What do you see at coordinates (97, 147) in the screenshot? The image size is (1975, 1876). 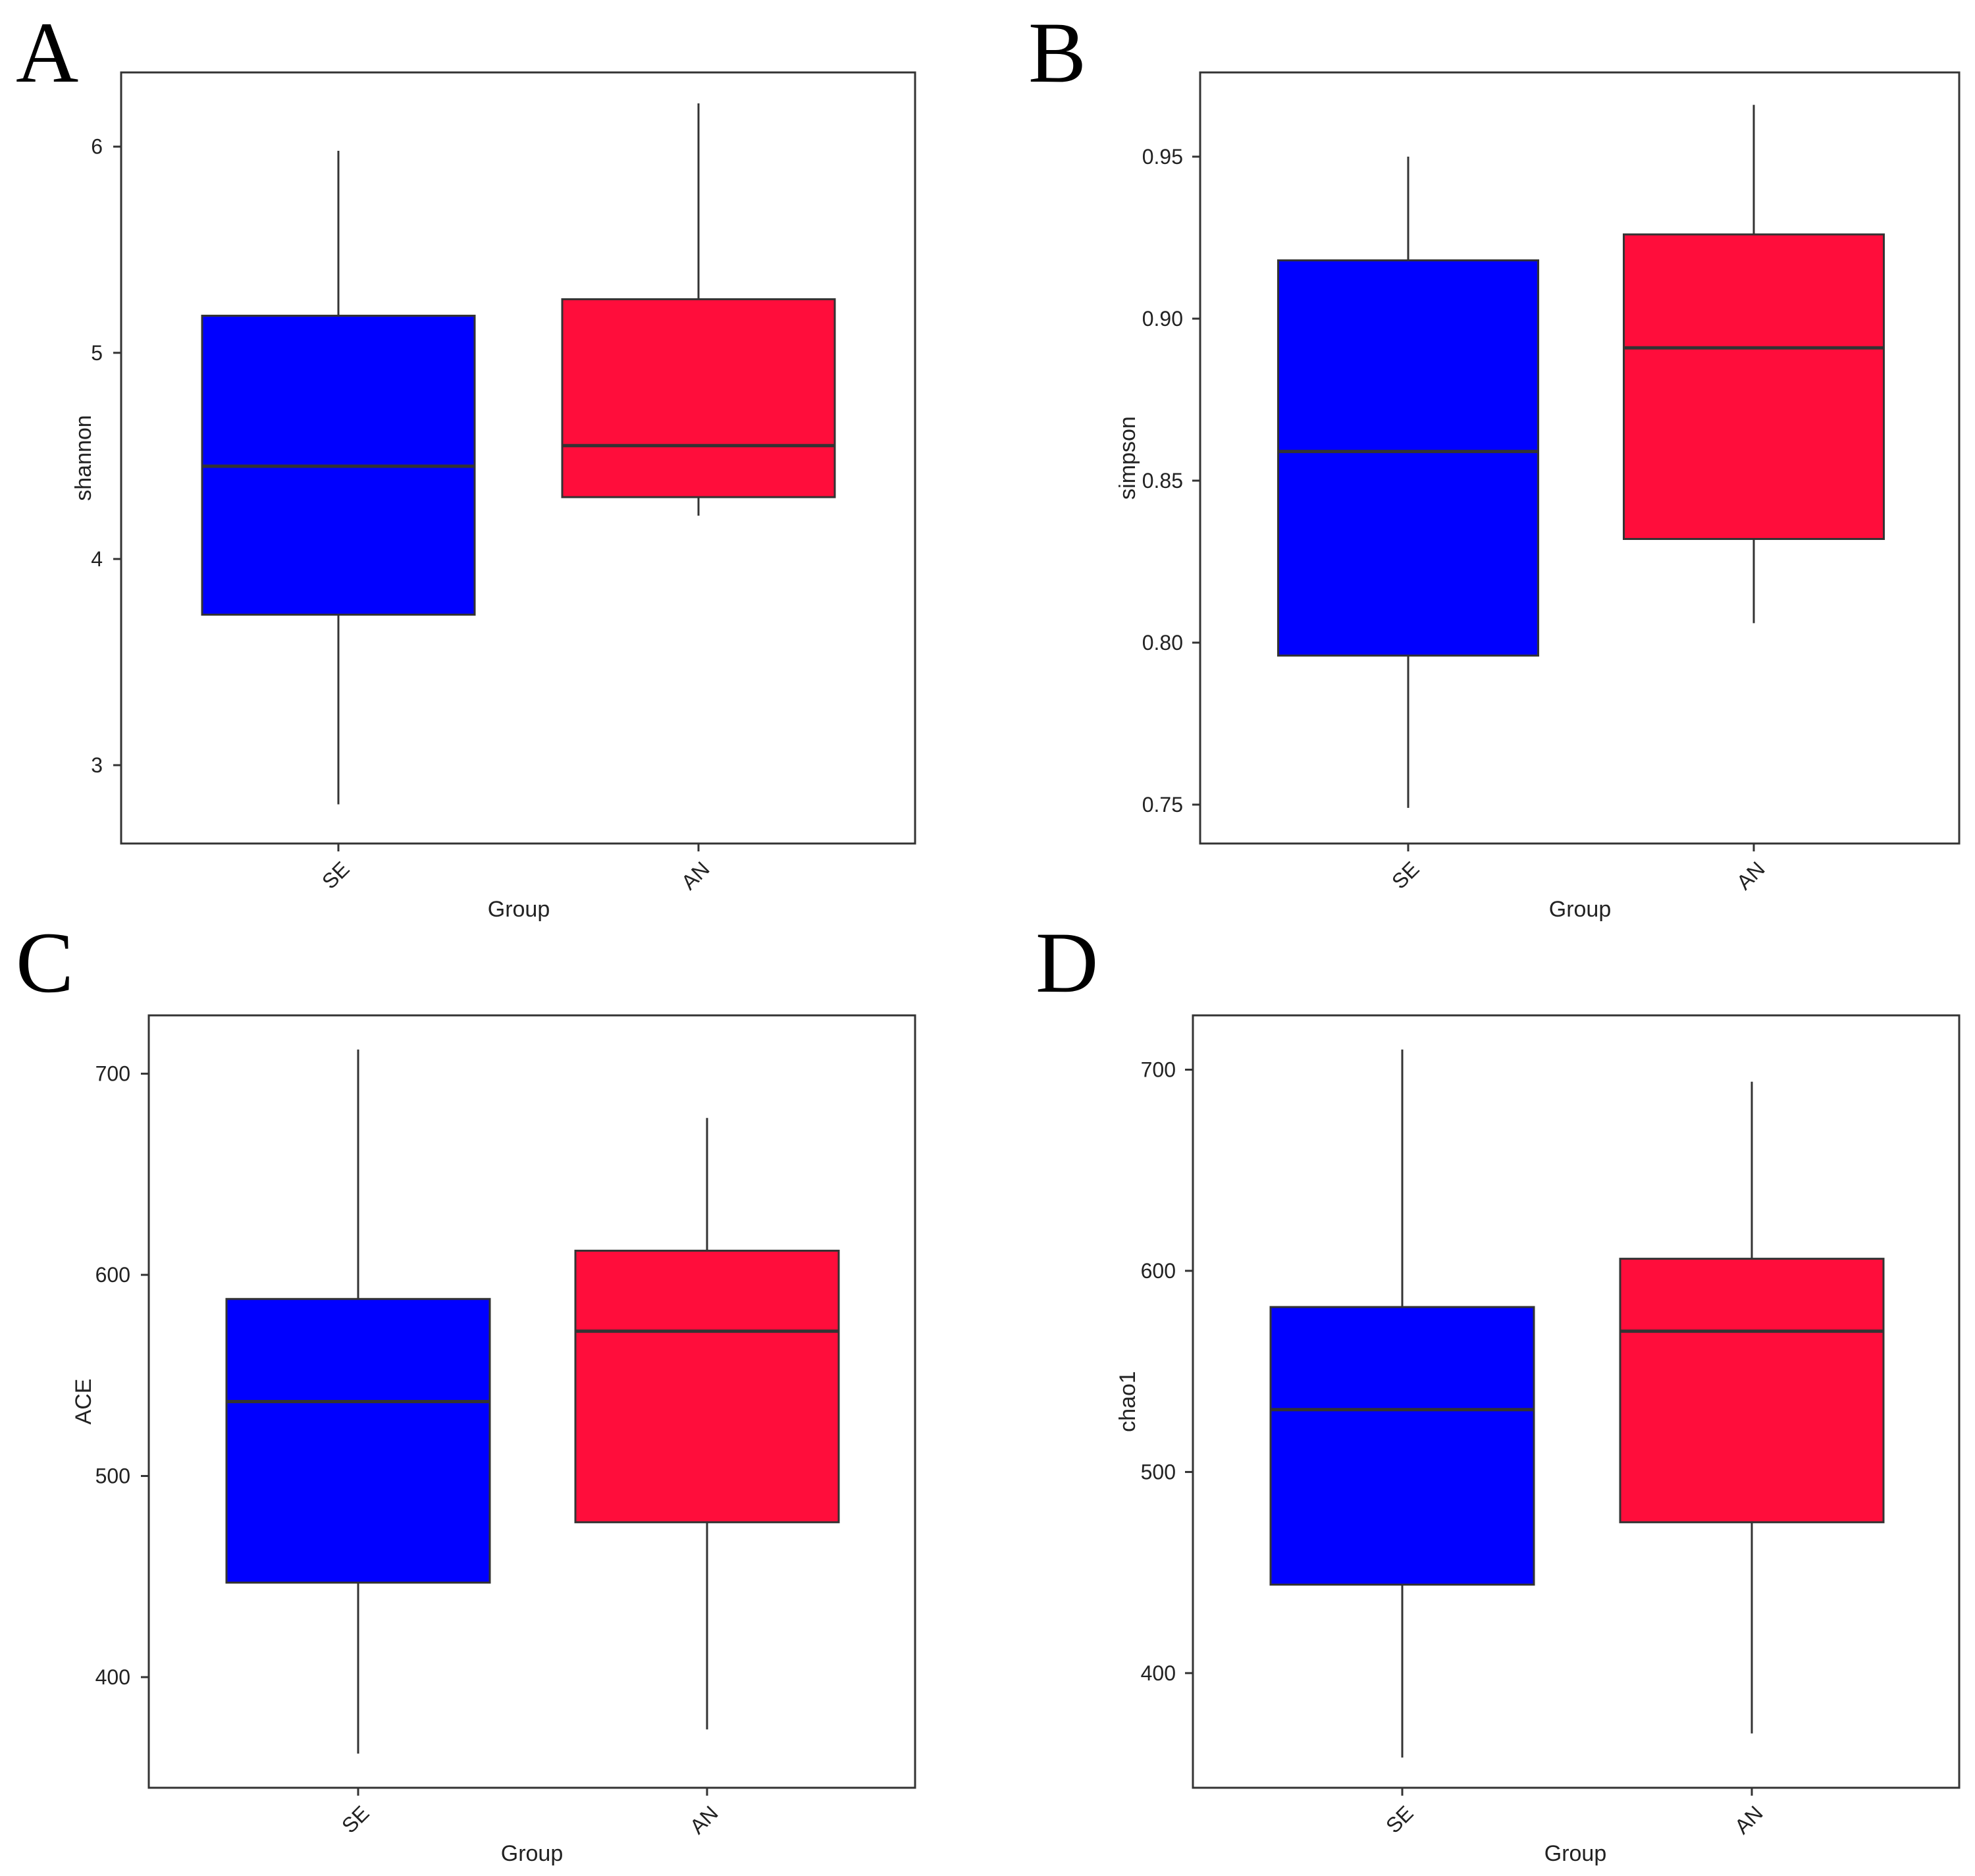 I see `y-tick-label: 6` at bounding box center [97, 147].